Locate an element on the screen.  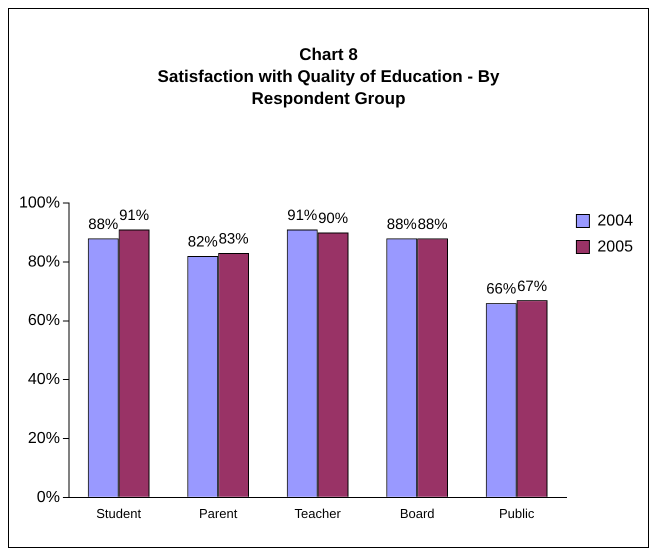
x-tick-label: Teacher is located at coordinates (318, 513).